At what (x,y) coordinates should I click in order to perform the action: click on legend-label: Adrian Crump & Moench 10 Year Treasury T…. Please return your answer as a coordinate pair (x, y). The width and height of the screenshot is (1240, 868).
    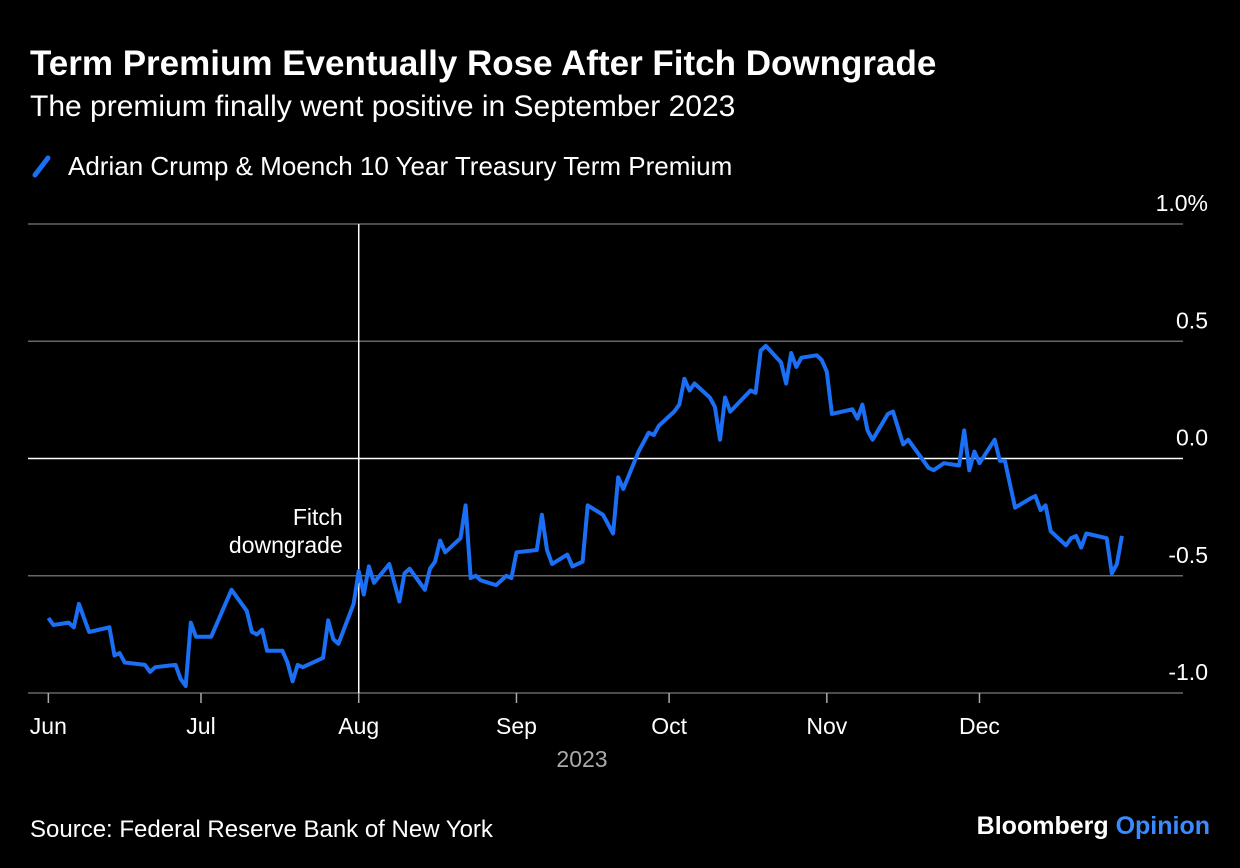
    Looking at the image, I should click on (400, 166).